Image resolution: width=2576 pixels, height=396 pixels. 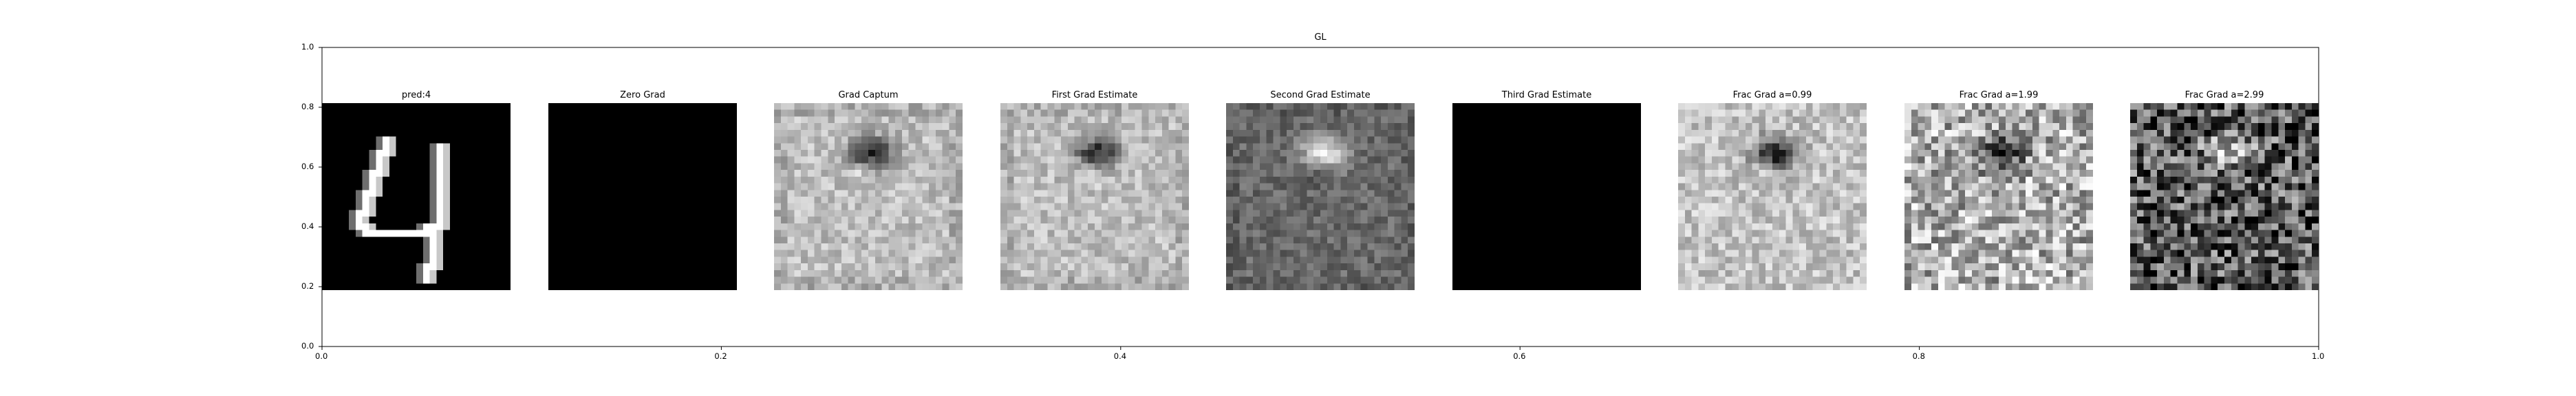 I want to click on chart-title: GL, so click(x=1320, y=37).